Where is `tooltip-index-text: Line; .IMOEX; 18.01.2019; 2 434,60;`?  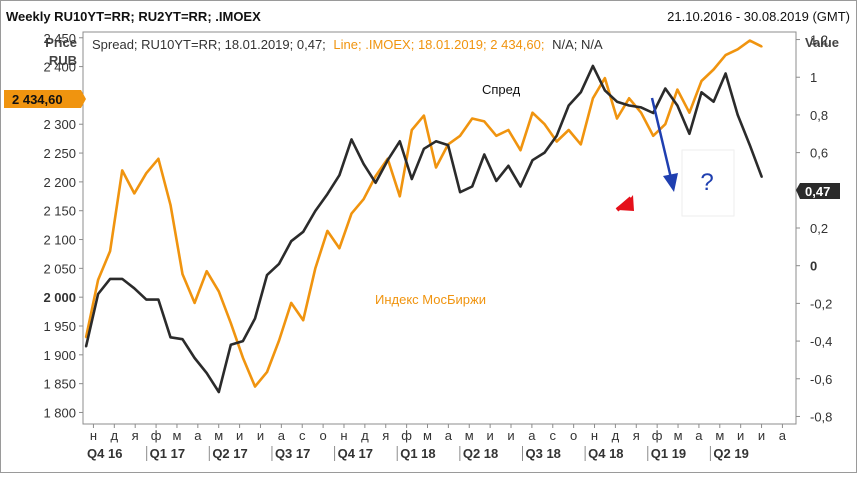 tooltip-index-text: Line; .IMOEX; 18.01.2019; 2 434,60; is located at coordinates (438, 44).